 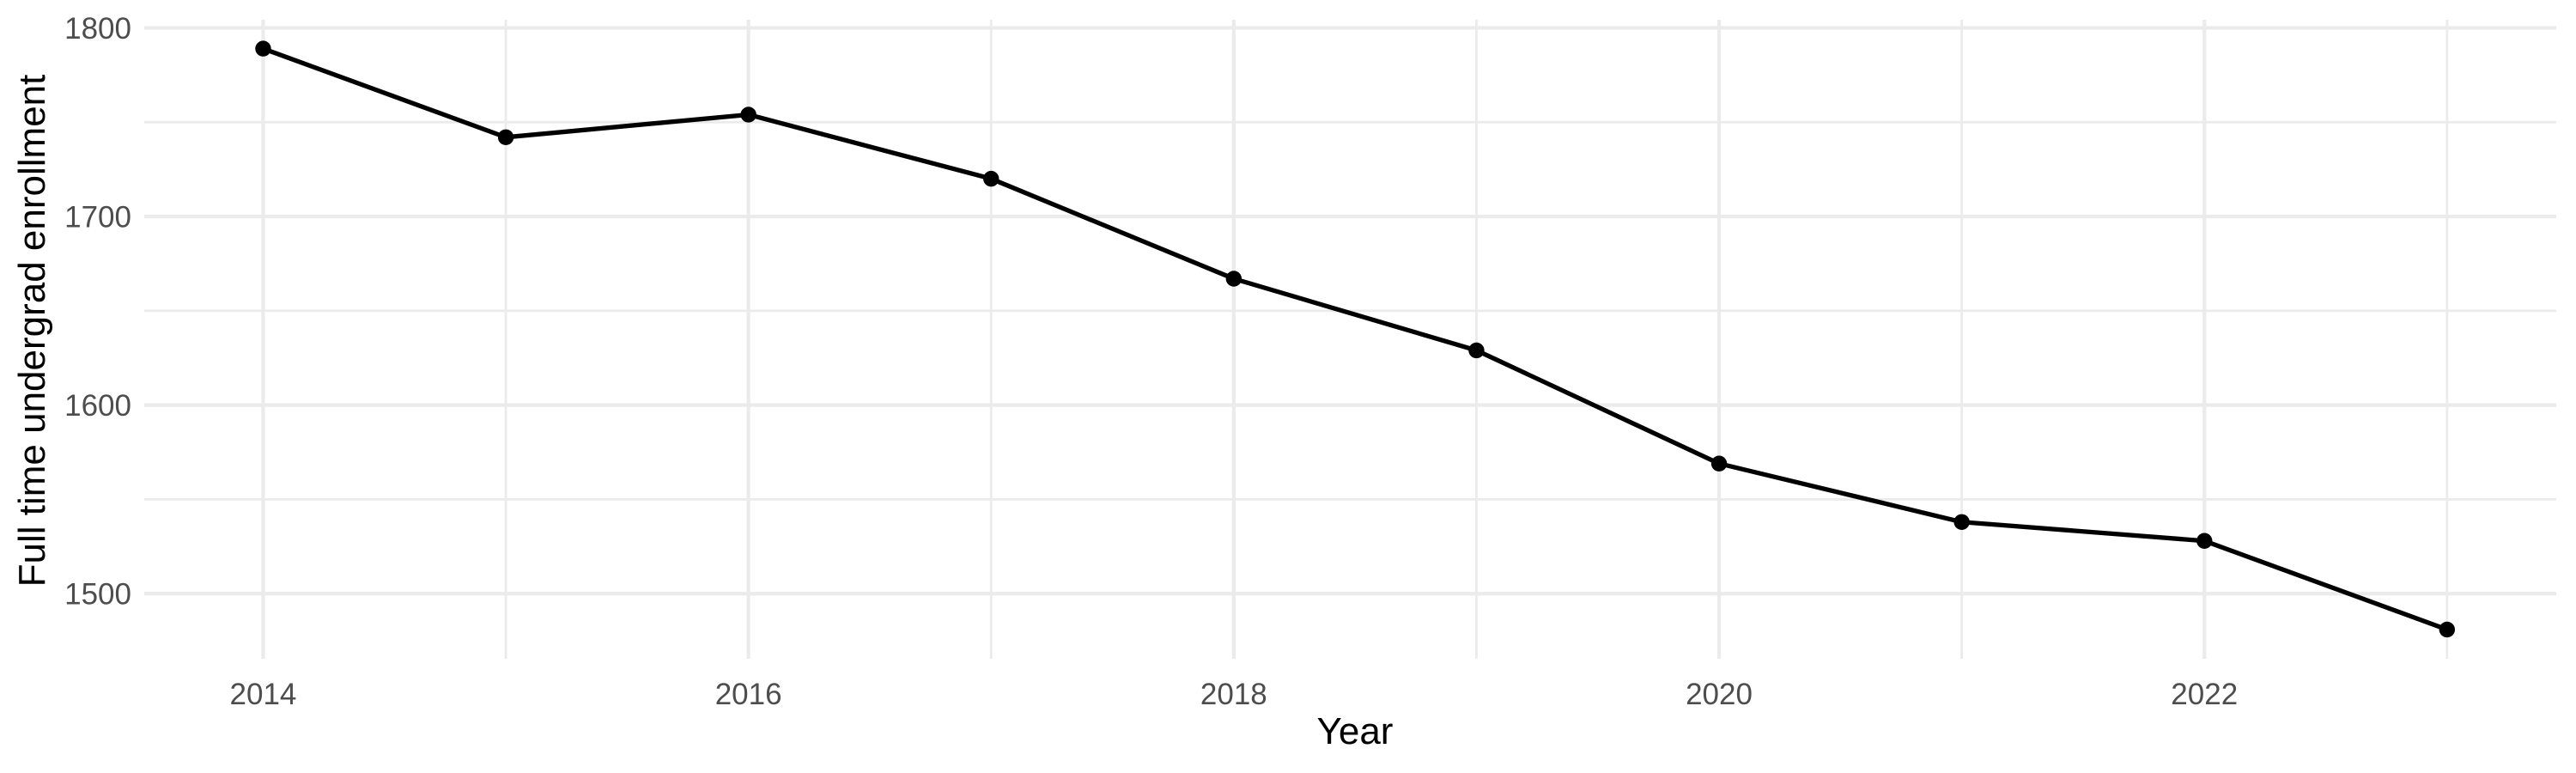 What do you see at coordinates (748, 694) in the screenshot?
I see `x-tick-label: 2016` at bounding box center [748, 694].